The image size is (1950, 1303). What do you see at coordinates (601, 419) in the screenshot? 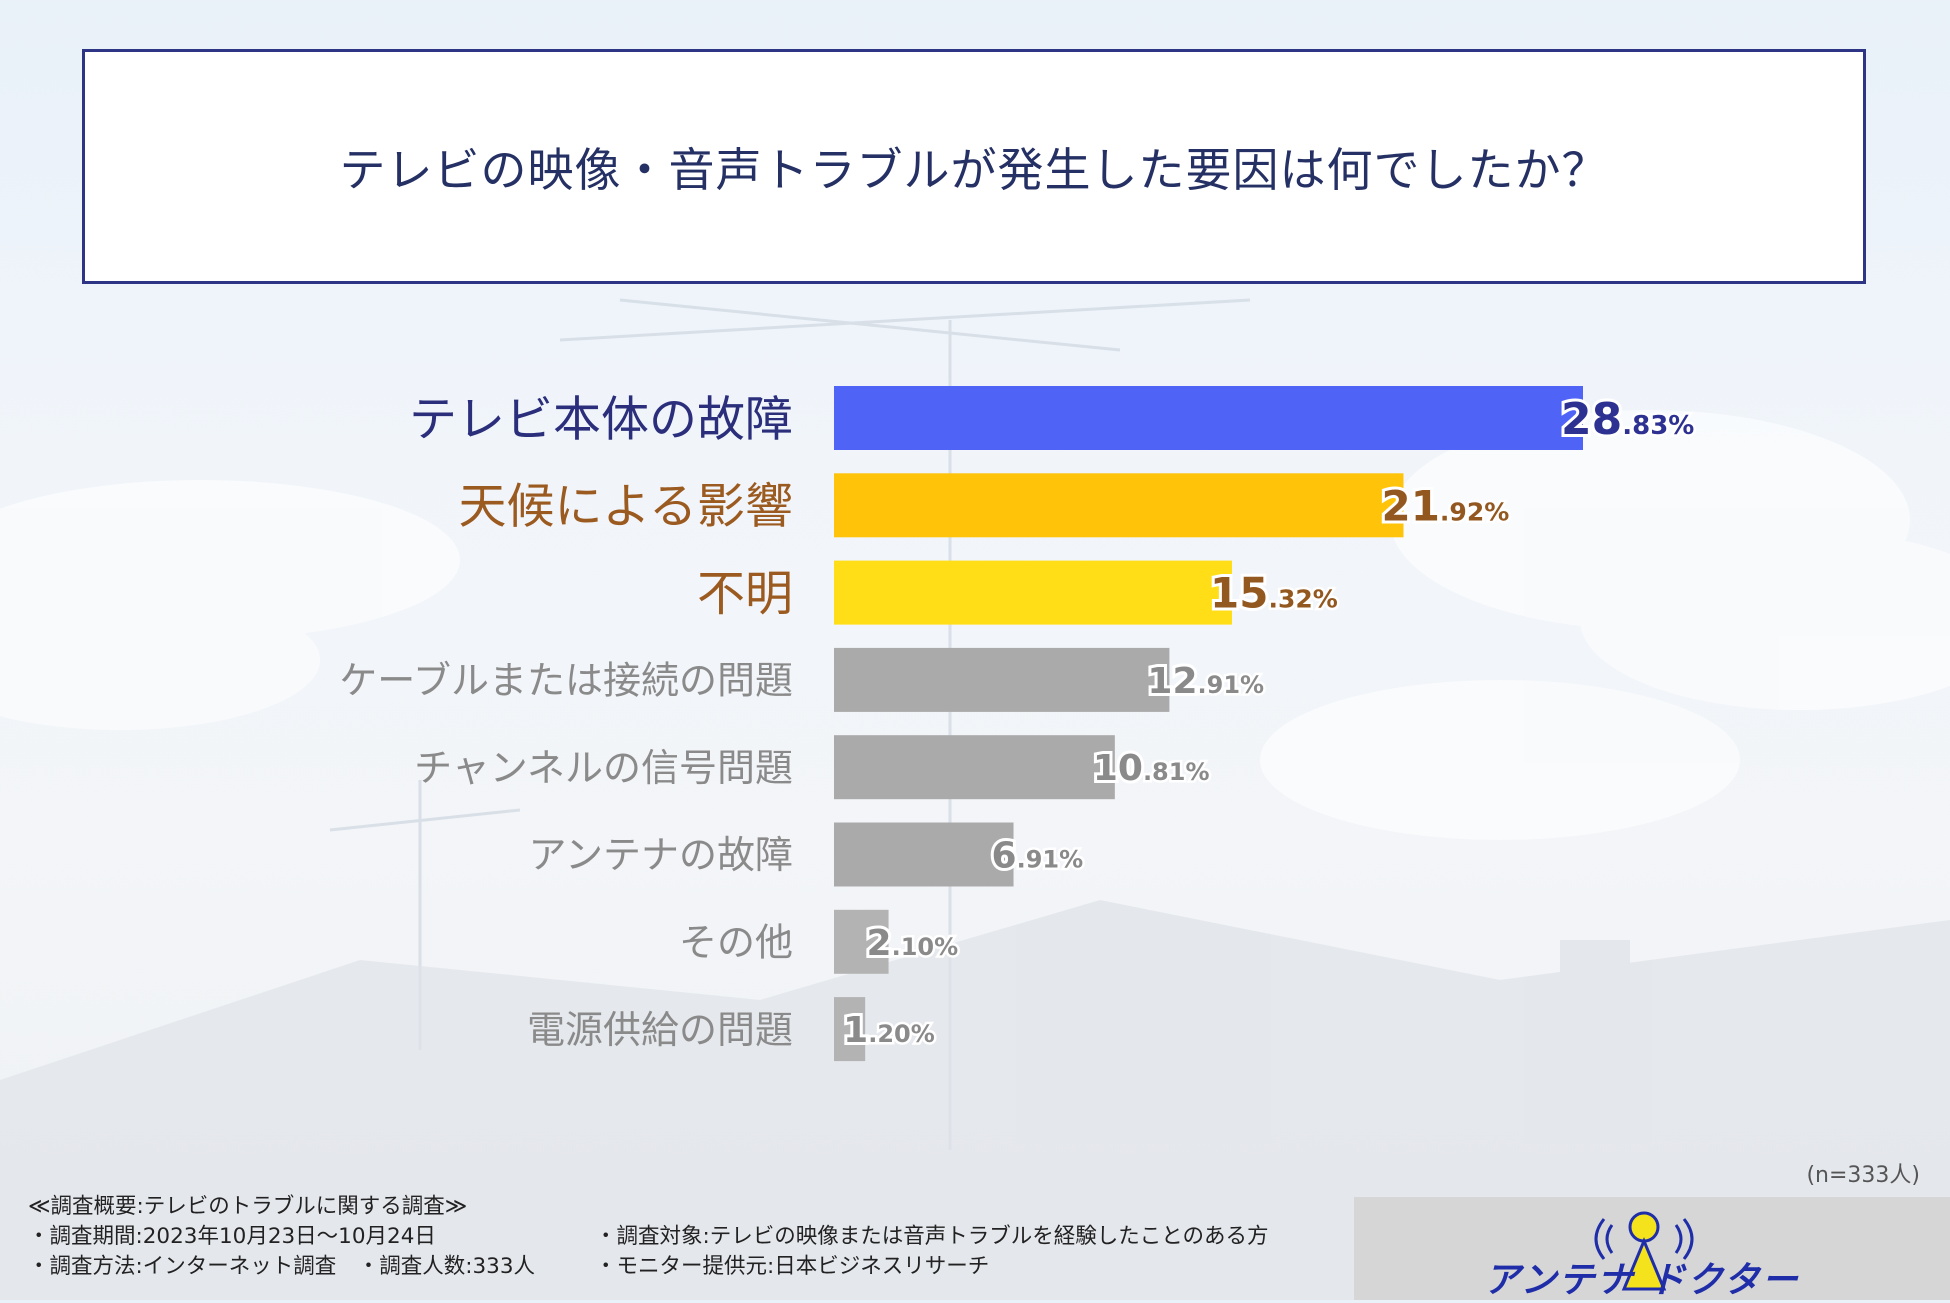
I see `category-label-1: テレビ本体の故障` at bounding box center [601, 419].